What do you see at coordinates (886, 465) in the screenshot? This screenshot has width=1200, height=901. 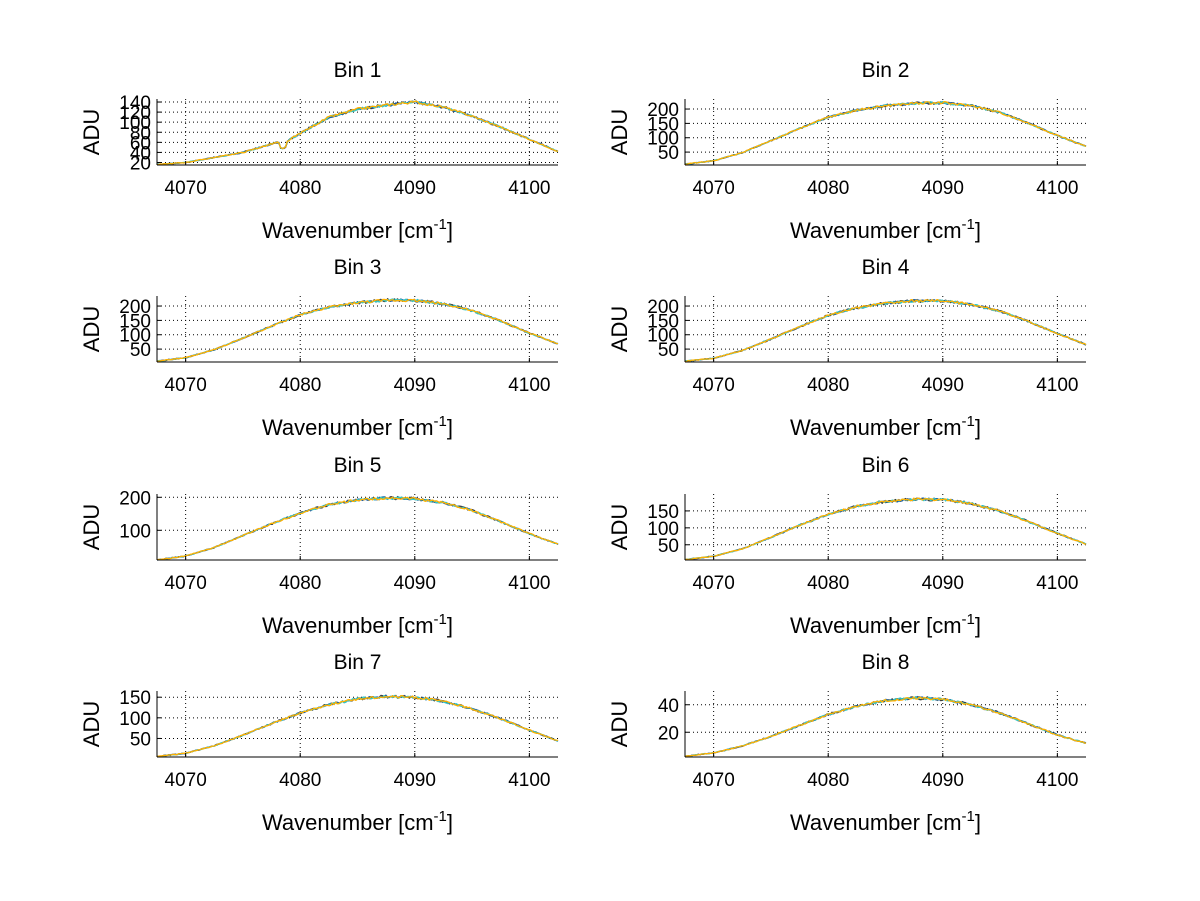 I see `subplot-title: Bin 6` at bounding box center [886, 465].